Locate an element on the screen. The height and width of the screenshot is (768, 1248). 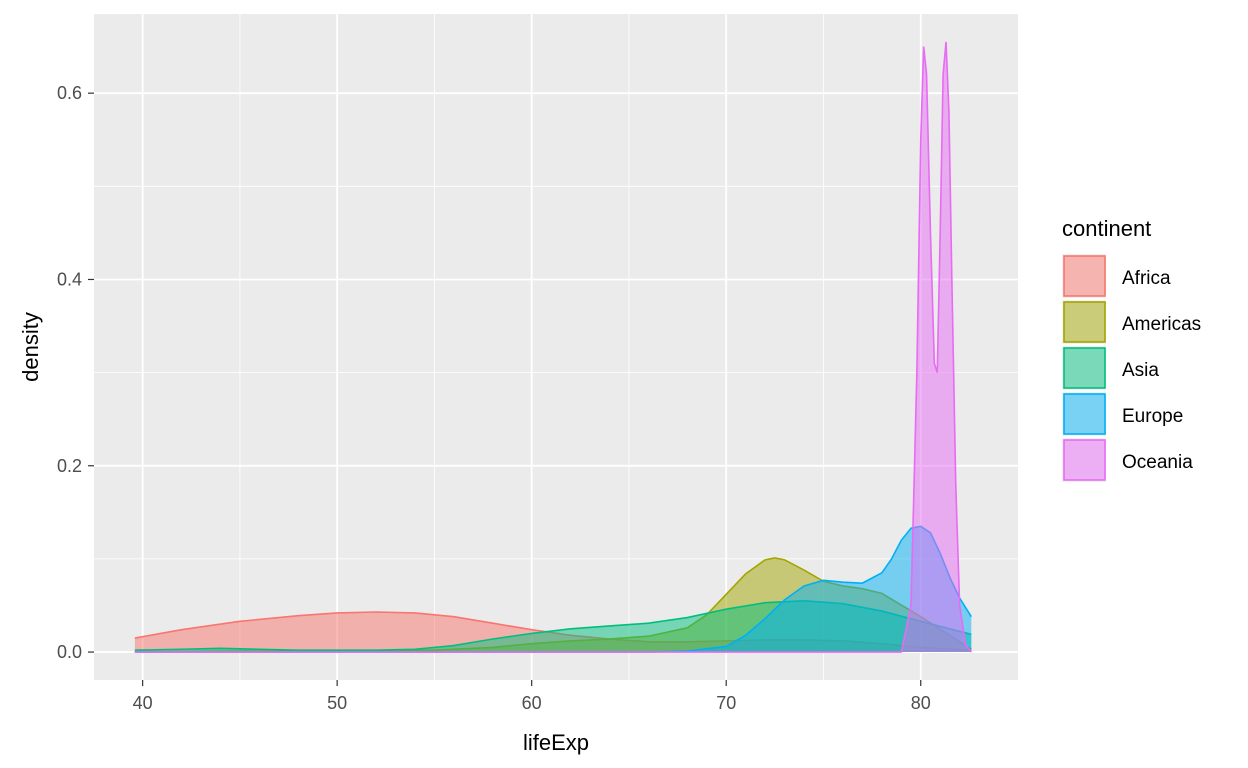
legend-label-asia: Asia is located at coordinates (1140, 370).